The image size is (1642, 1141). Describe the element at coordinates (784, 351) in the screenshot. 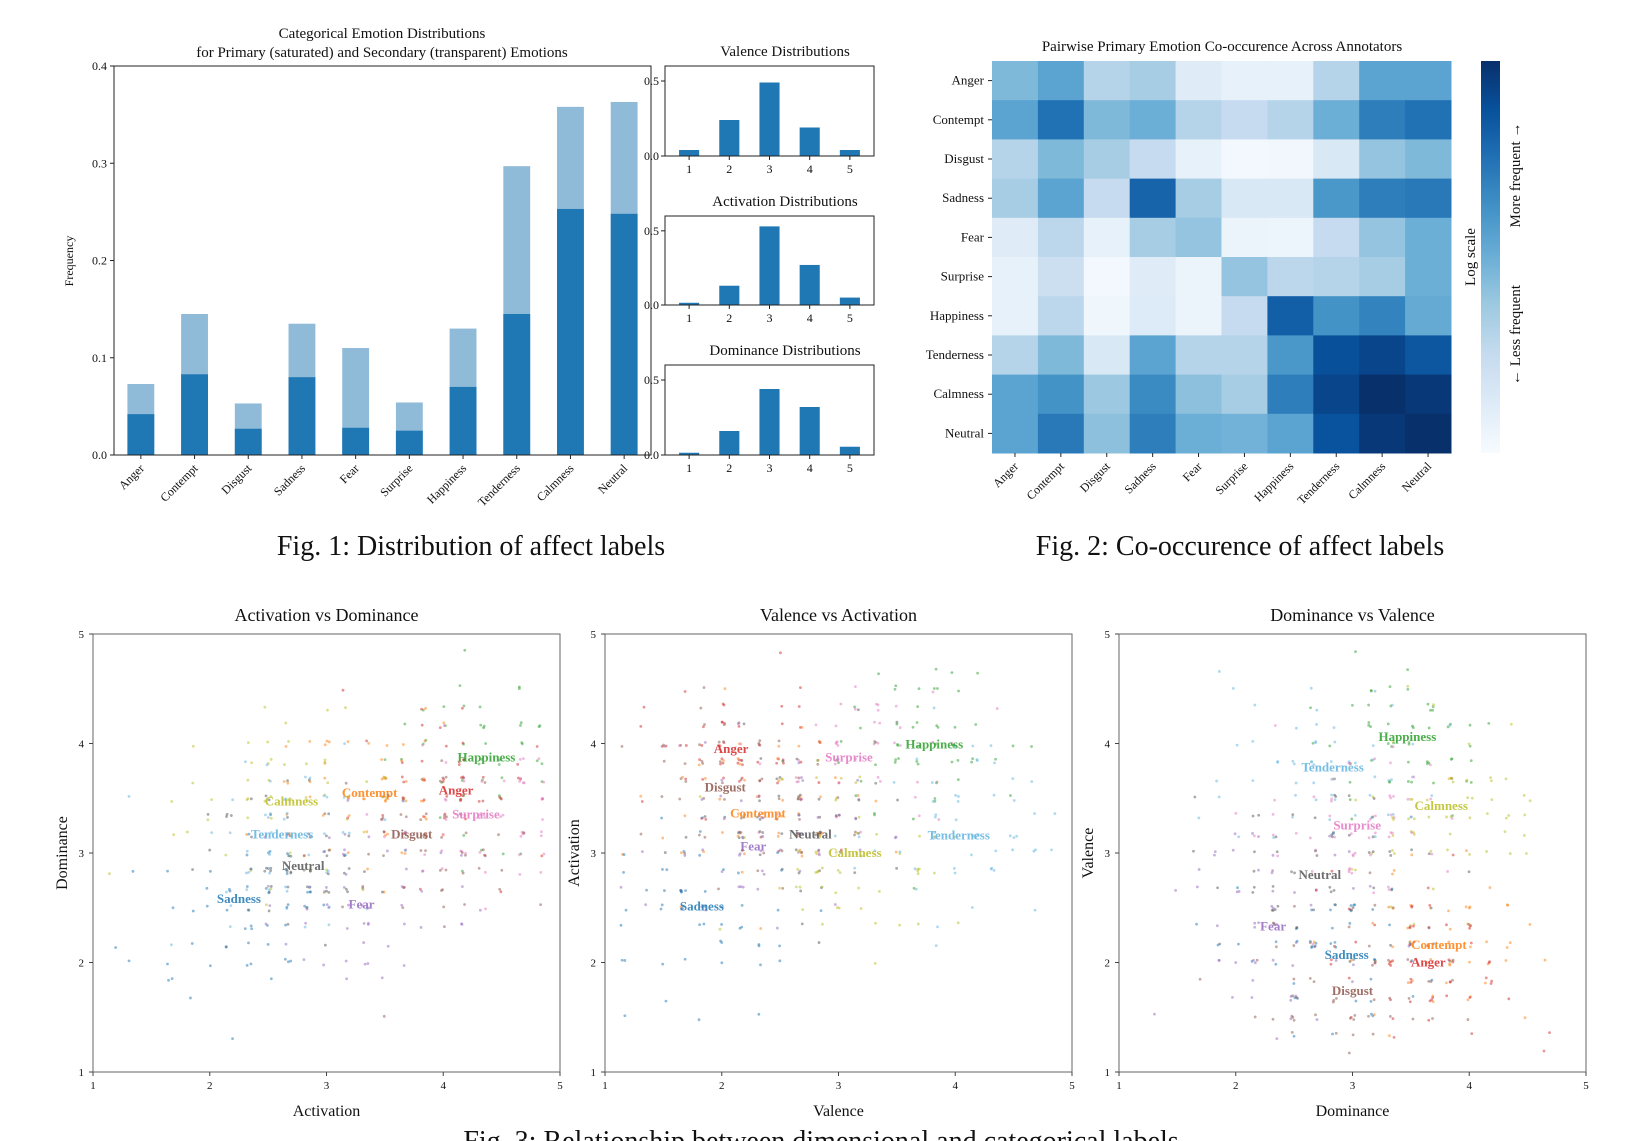

I see `histogram-title: Dominance Distributions` at that location.